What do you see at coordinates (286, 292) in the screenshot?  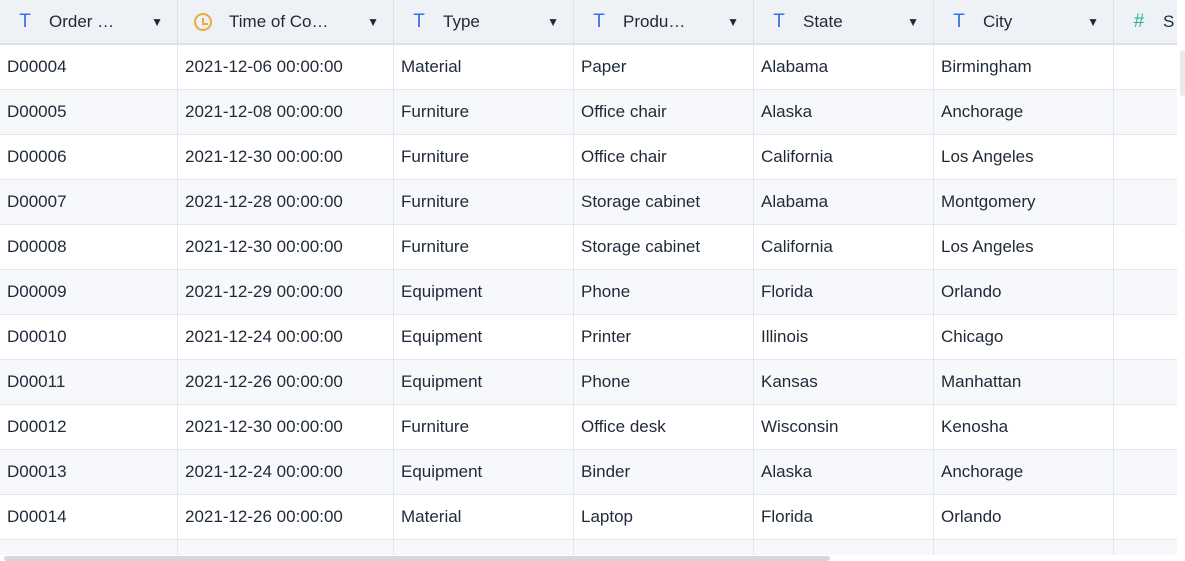 I see `table-cell: 2021-12-29 00:00:00` at bounding box center [286, 292].